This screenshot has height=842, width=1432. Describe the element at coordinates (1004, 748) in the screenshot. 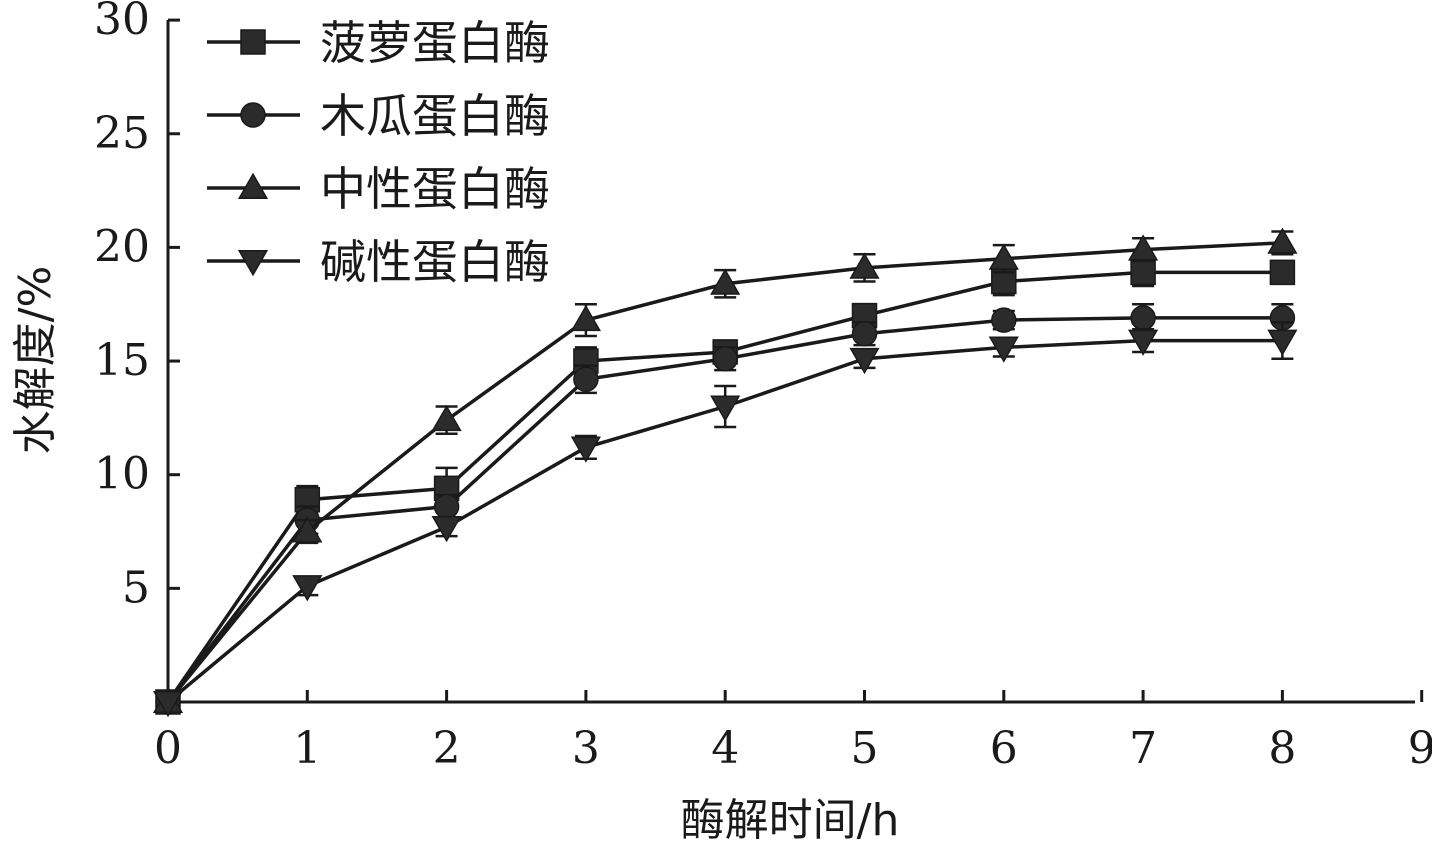

I see `x-tick-label: 6` at that location.